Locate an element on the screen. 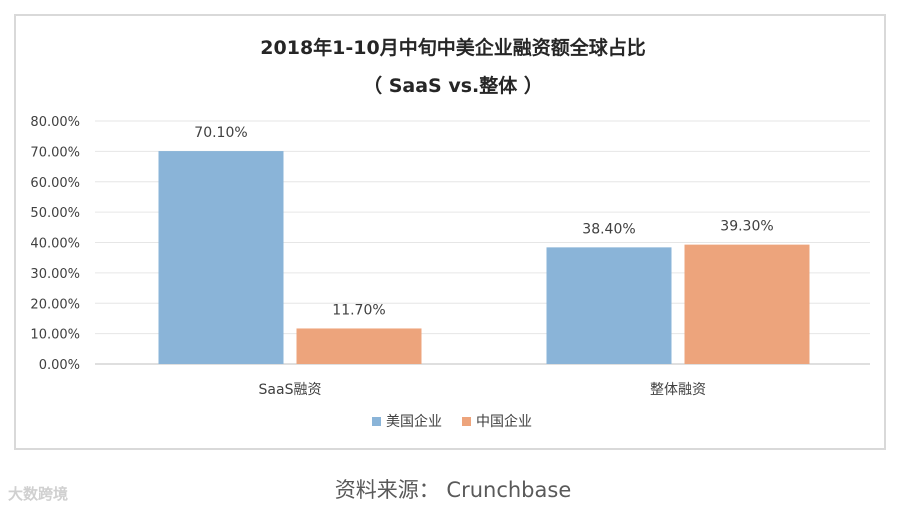 Image resolution: width=906 pixels, height=514 pixels. x-tick-label: SaaS融资 is located at coordinates (290, 390).